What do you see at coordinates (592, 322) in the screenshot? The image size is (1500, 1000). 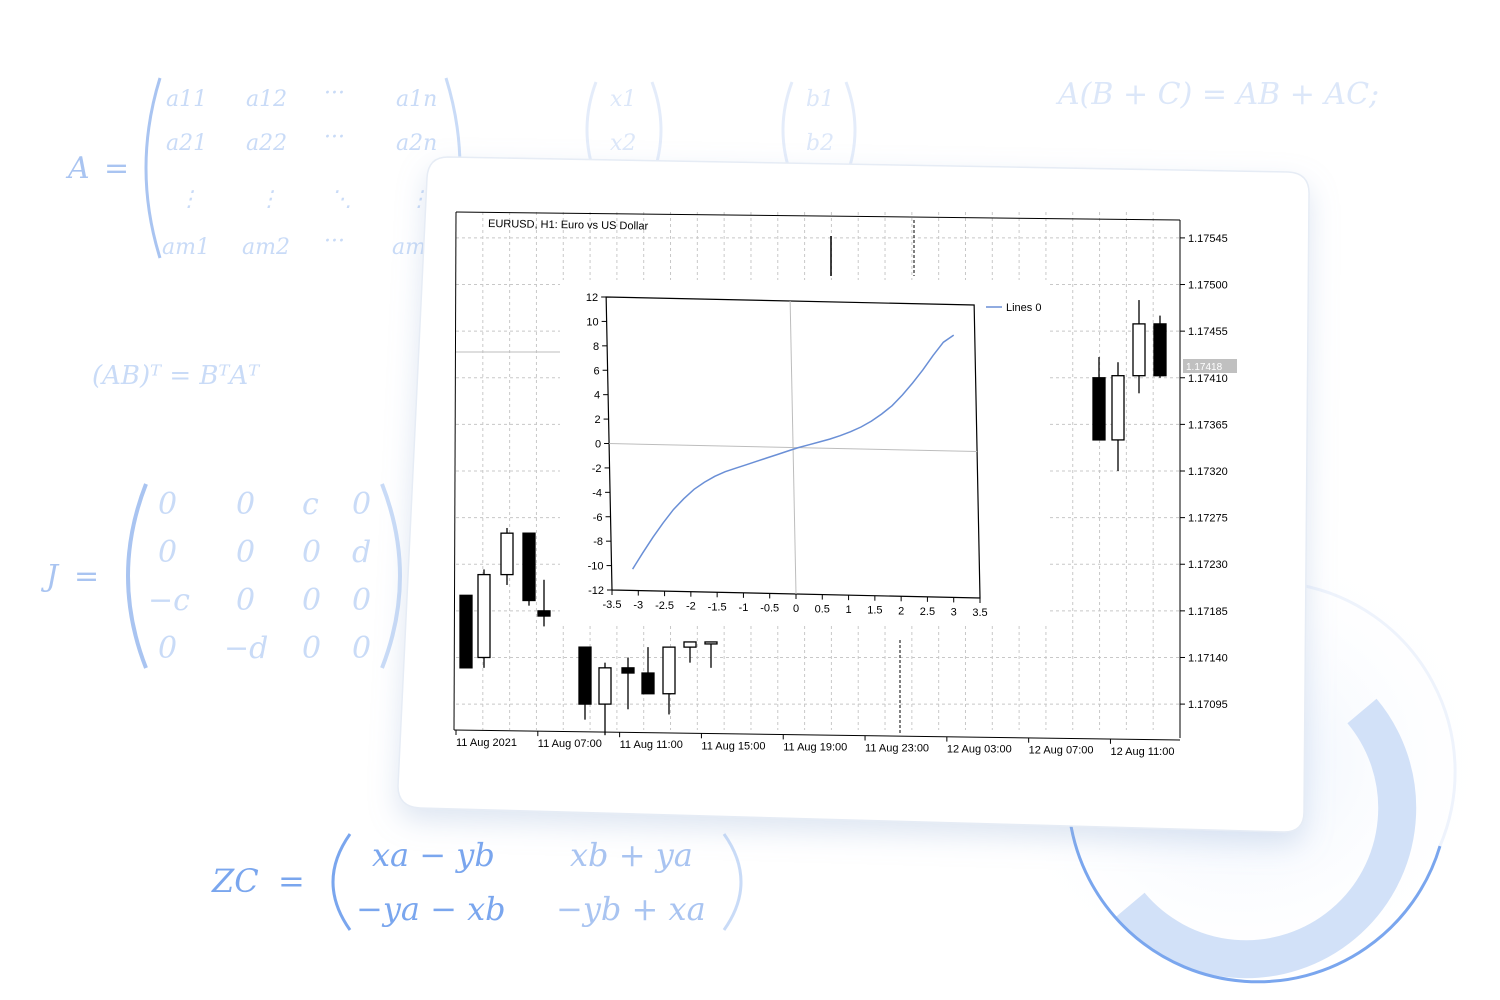 I see `y-tick-label: 10` at bounding box center [592, 322].